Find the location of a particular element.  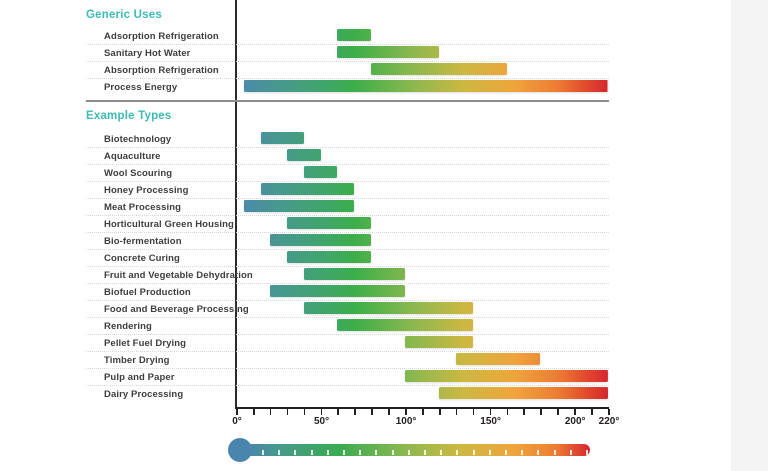

chart-row: Concrete Curing is located at coordinates (347, 259).